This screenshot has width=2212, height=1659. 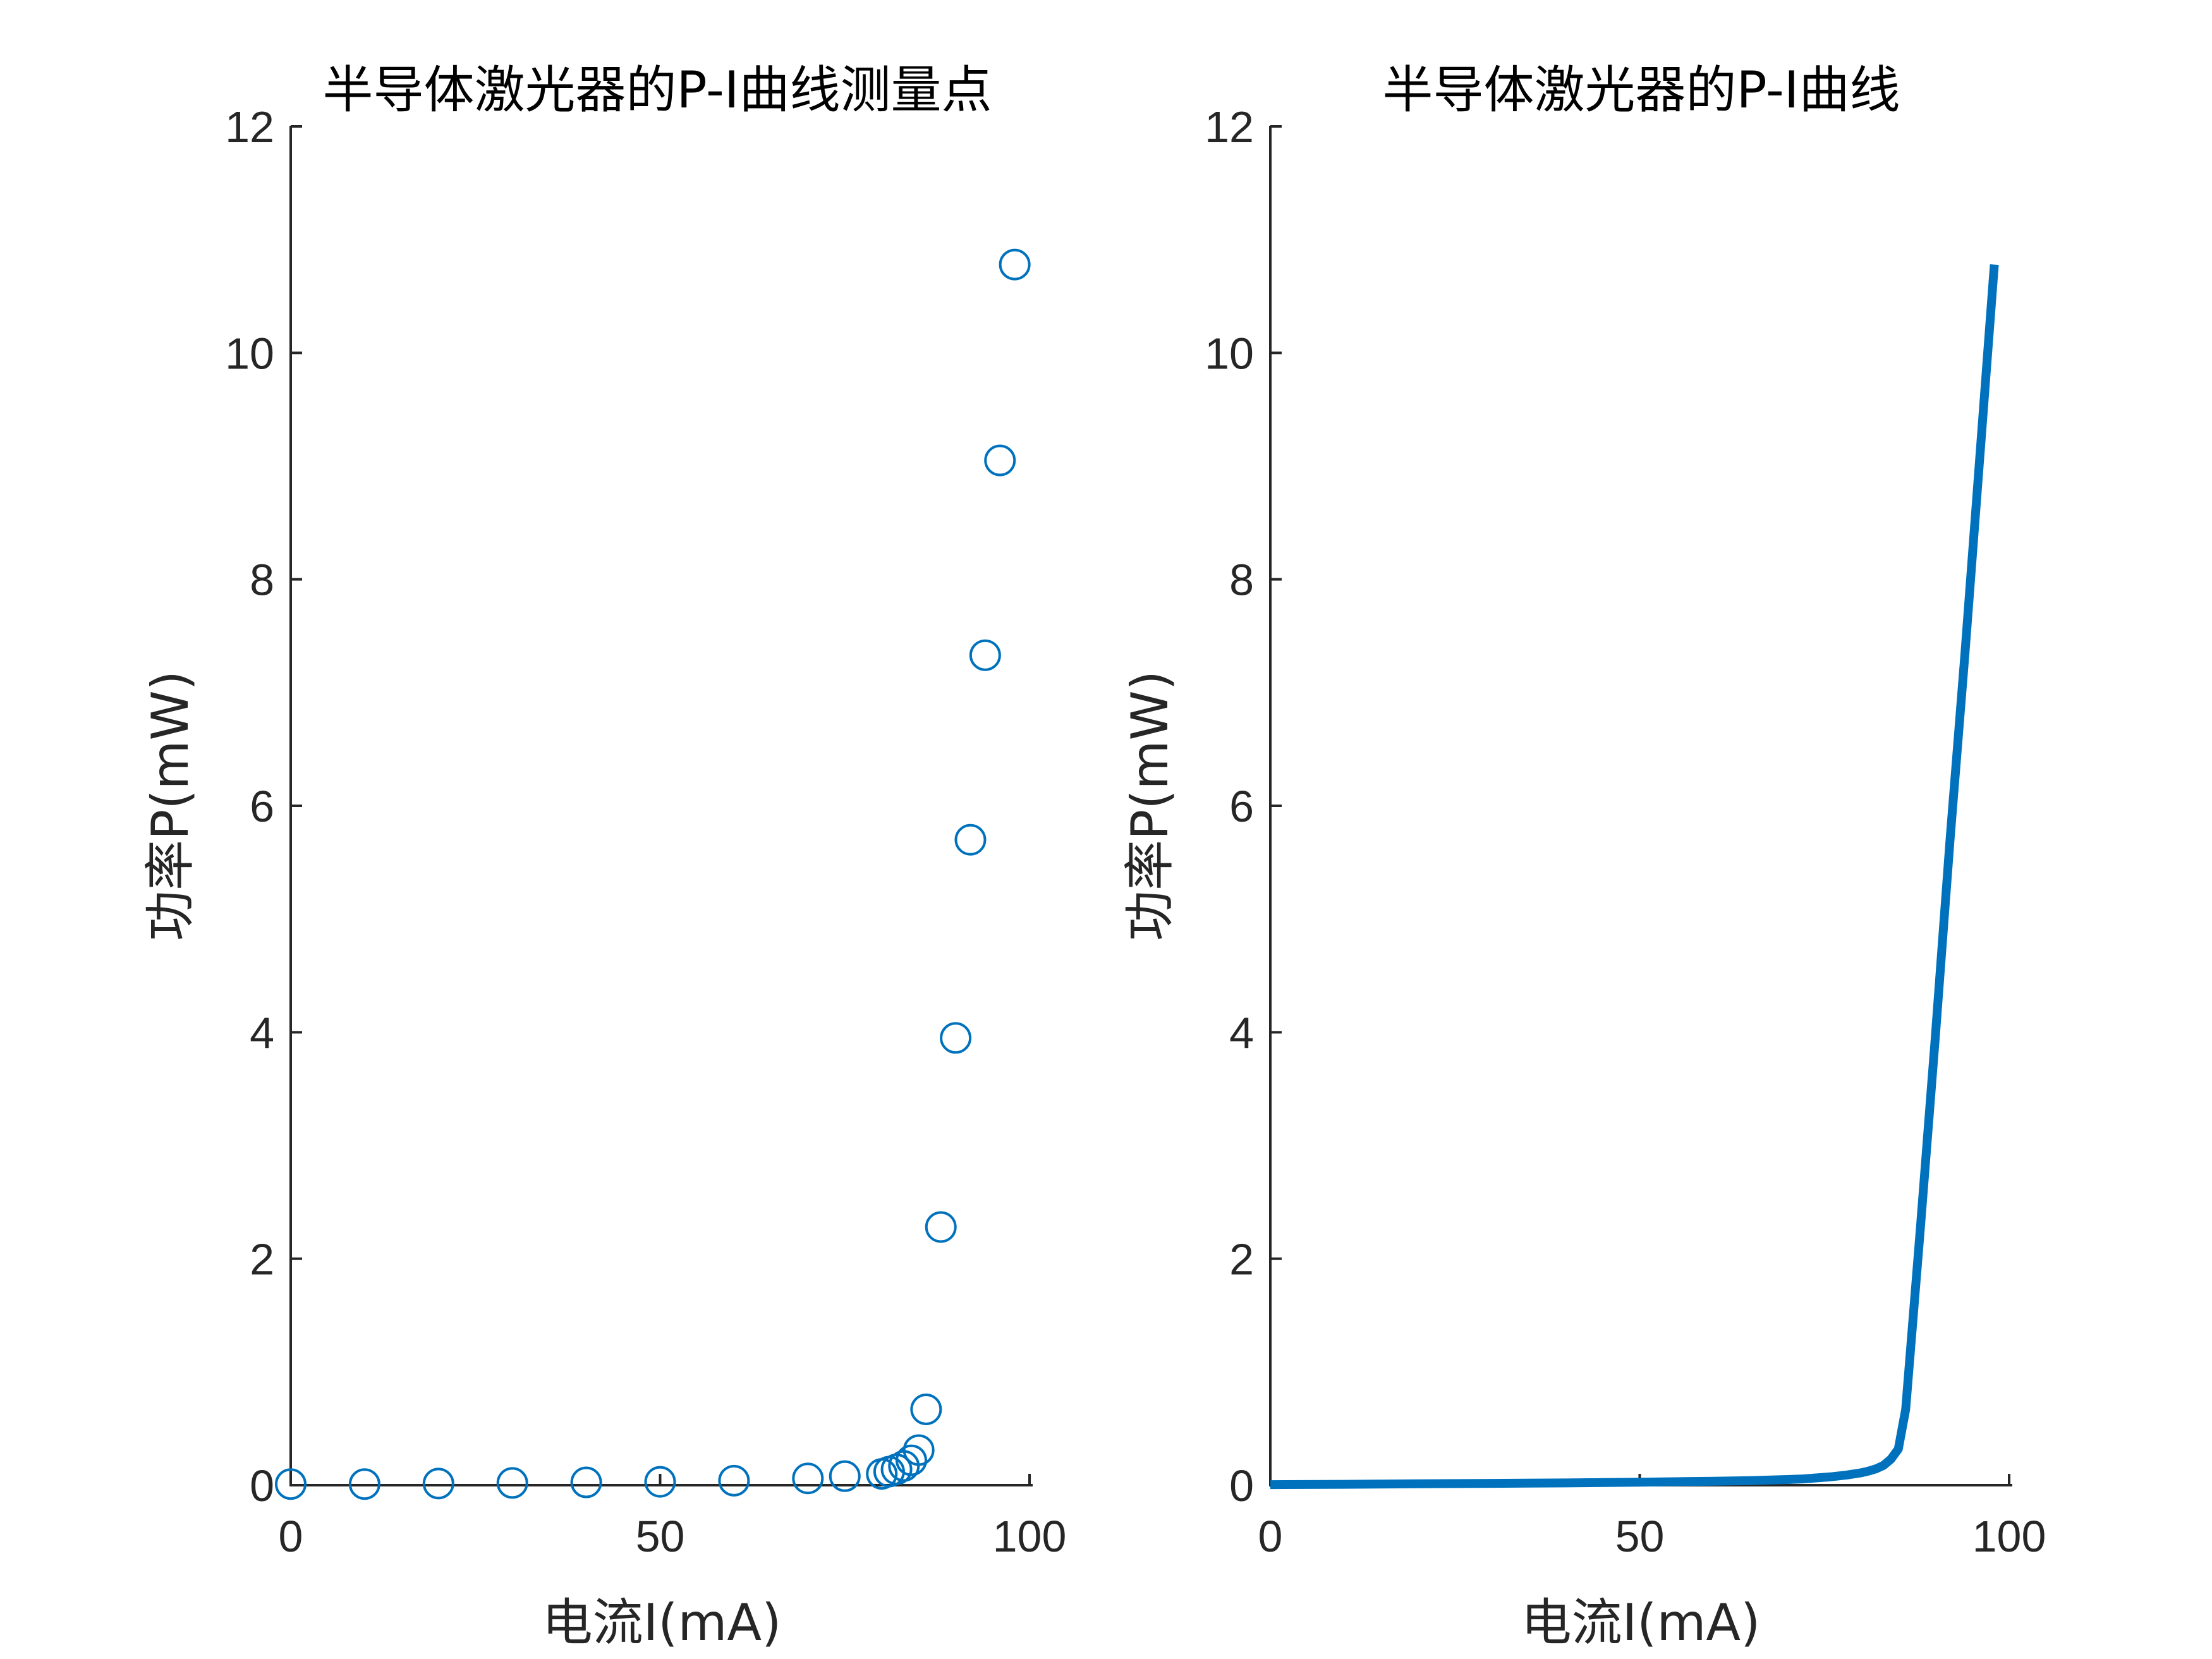 What do you see at coordinates (262, 1259) in the screenshot?
I see `left-y-tick-label: 2` at bounding box center [262, 1259].